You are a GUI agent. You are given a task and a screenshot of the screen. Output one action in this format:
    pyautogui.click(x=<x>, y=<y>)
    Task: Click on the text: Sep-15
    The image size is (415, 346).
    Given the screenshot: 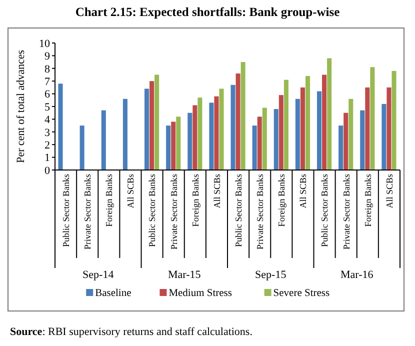 What is the action you would take?
    pyautogui.click(x=271, y=275)
    